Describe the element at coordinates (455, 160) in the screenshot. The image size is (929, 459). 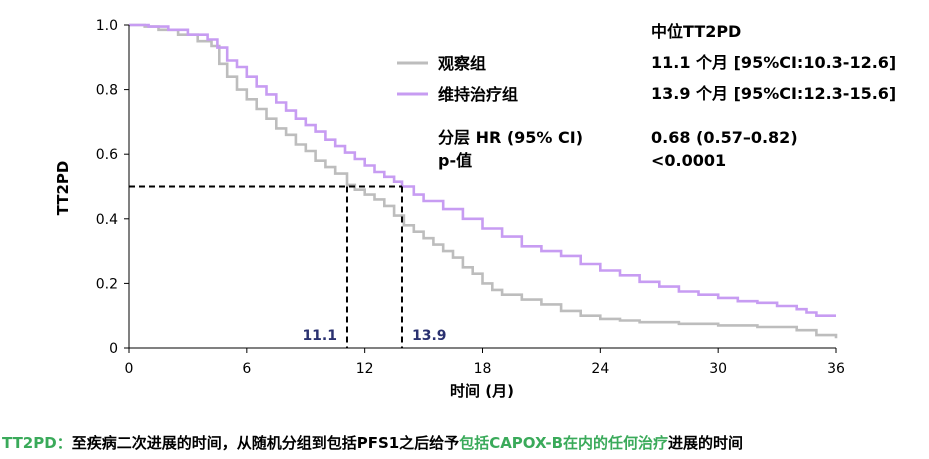
I see `p-label: p-值` at that location.